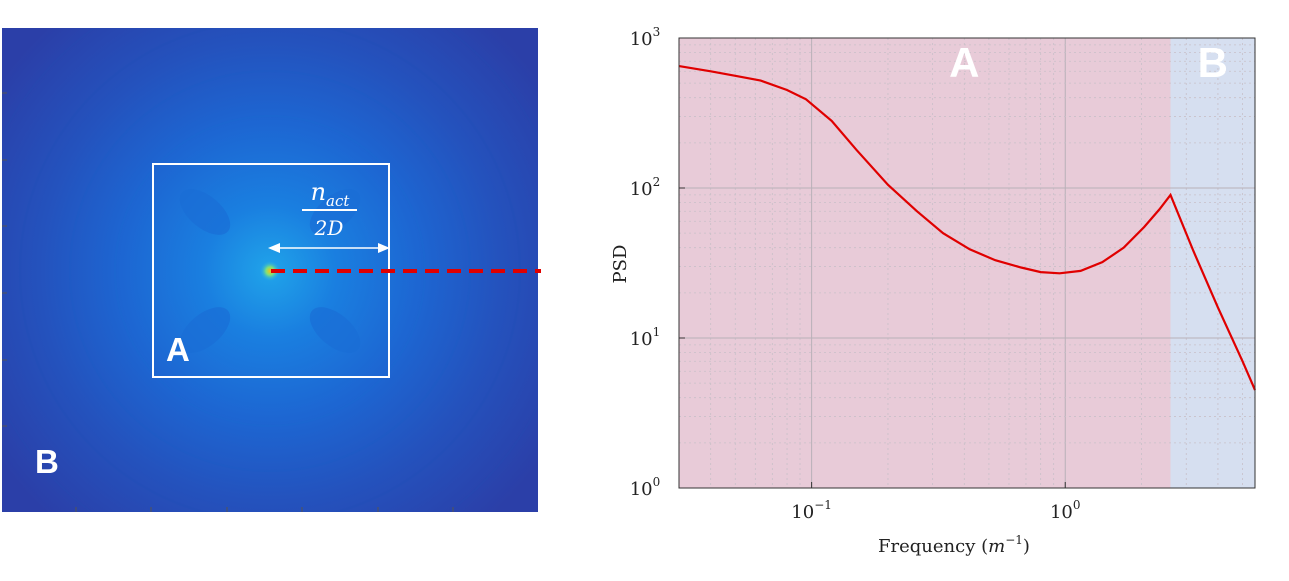 The height and width of the screenshot is (581, 1289). I want to click on y-tick-label-exp: 3, so click(657, 32).